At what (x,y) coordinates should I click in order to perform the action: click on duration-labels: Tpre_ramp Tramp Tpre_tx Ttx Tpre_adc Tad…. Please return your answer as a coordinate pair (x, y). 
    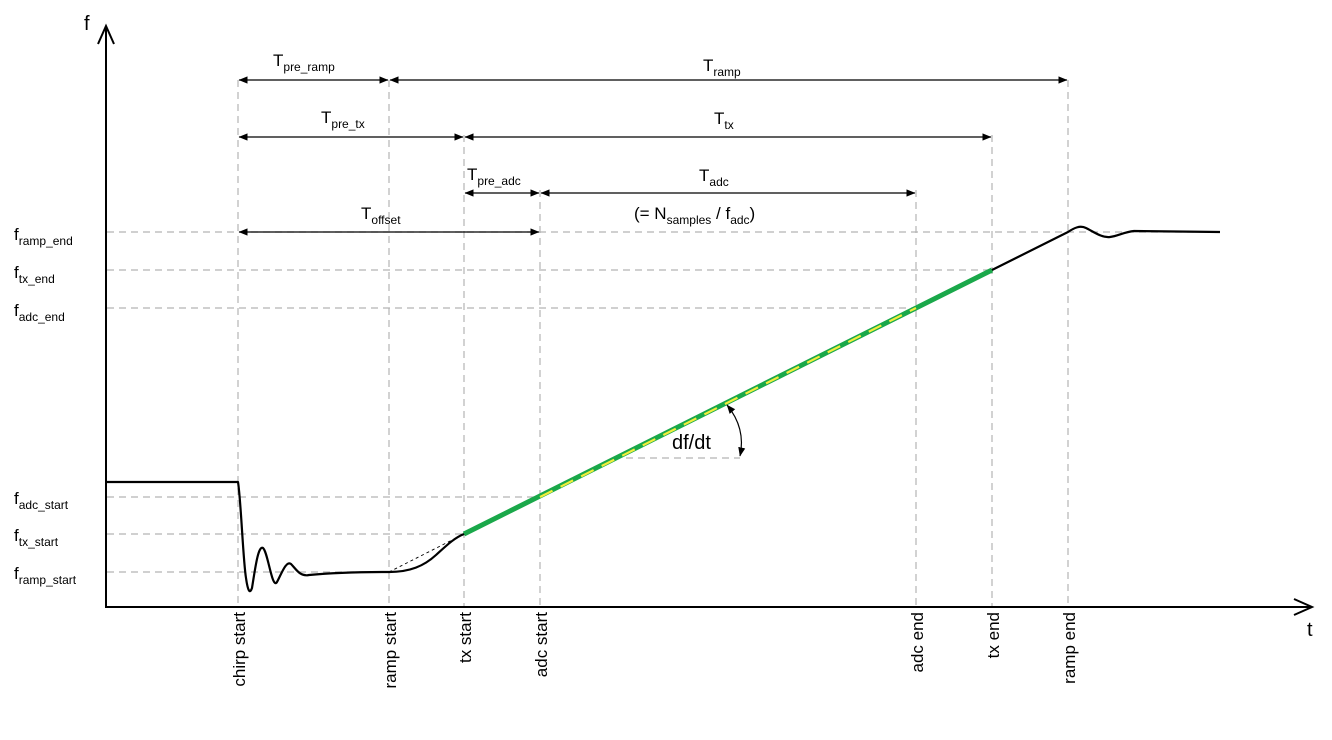
    Looking at the image, I should click on (514, 139).